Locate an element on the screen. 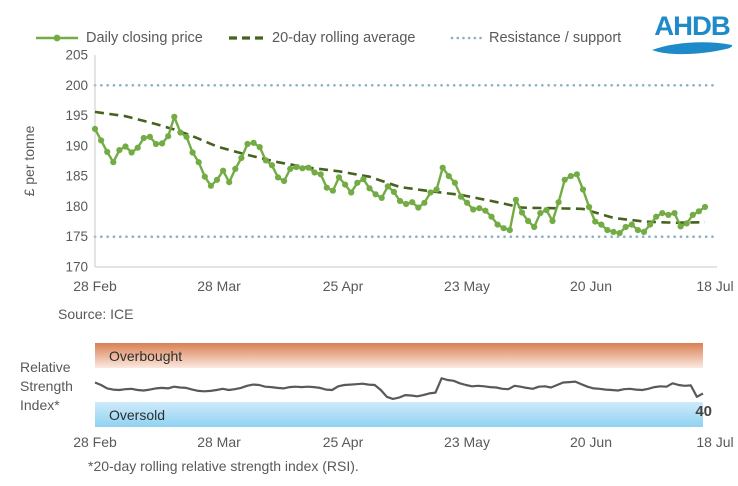 The height and width of the screenshot is (486, 738). rsi-x-tick-label: 20 Jun is located at coordinates (591, 442).